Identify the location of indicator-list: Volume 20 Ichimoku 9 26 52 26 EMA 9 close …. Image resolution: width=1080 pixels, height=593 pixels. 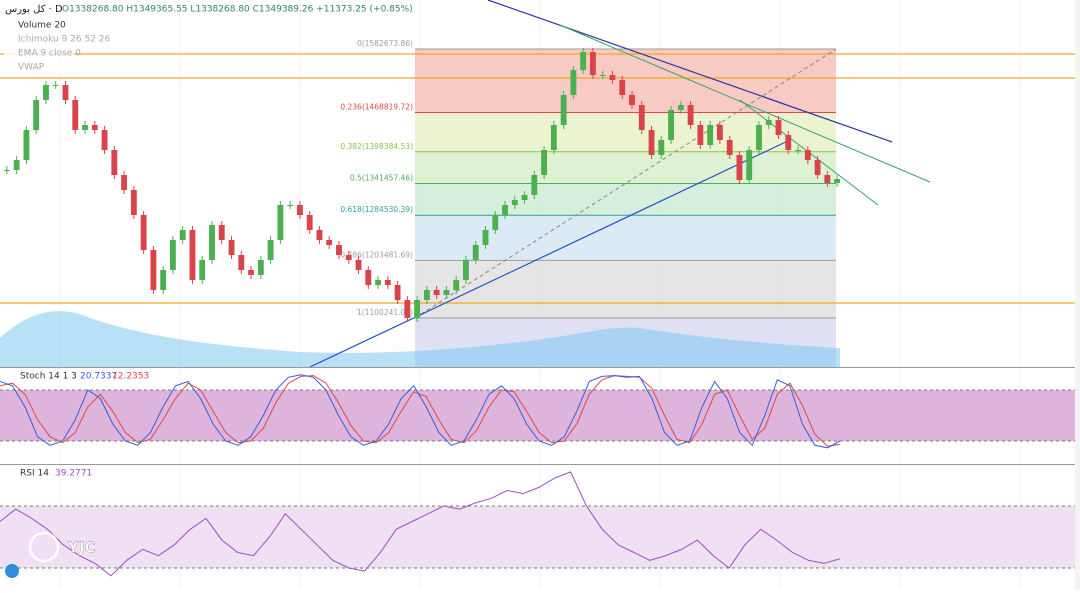
(59, 46).